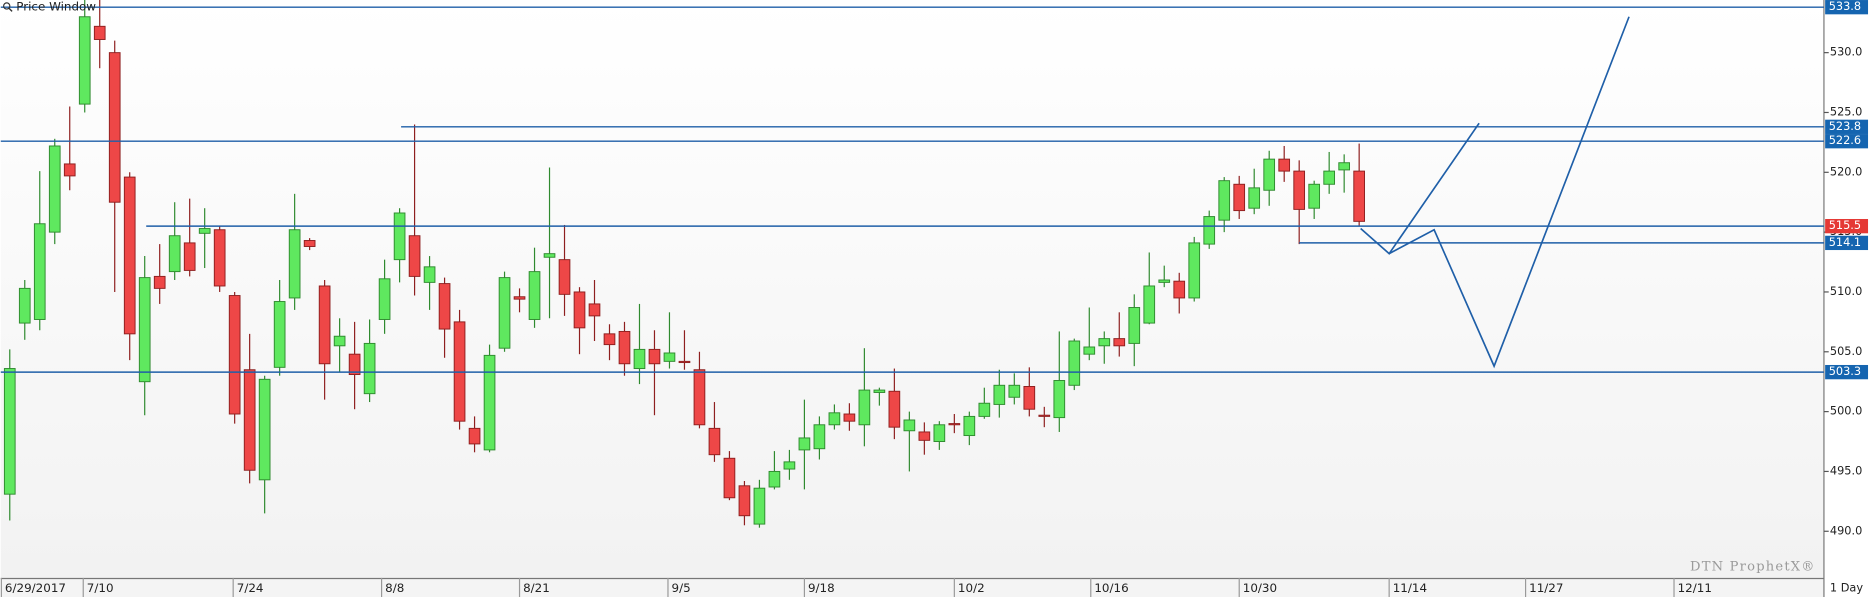 This screenshot has width=1870, height=597. Describe the element at coordinates (912, 588) in the screenshot. I see `date-strip` at that location.